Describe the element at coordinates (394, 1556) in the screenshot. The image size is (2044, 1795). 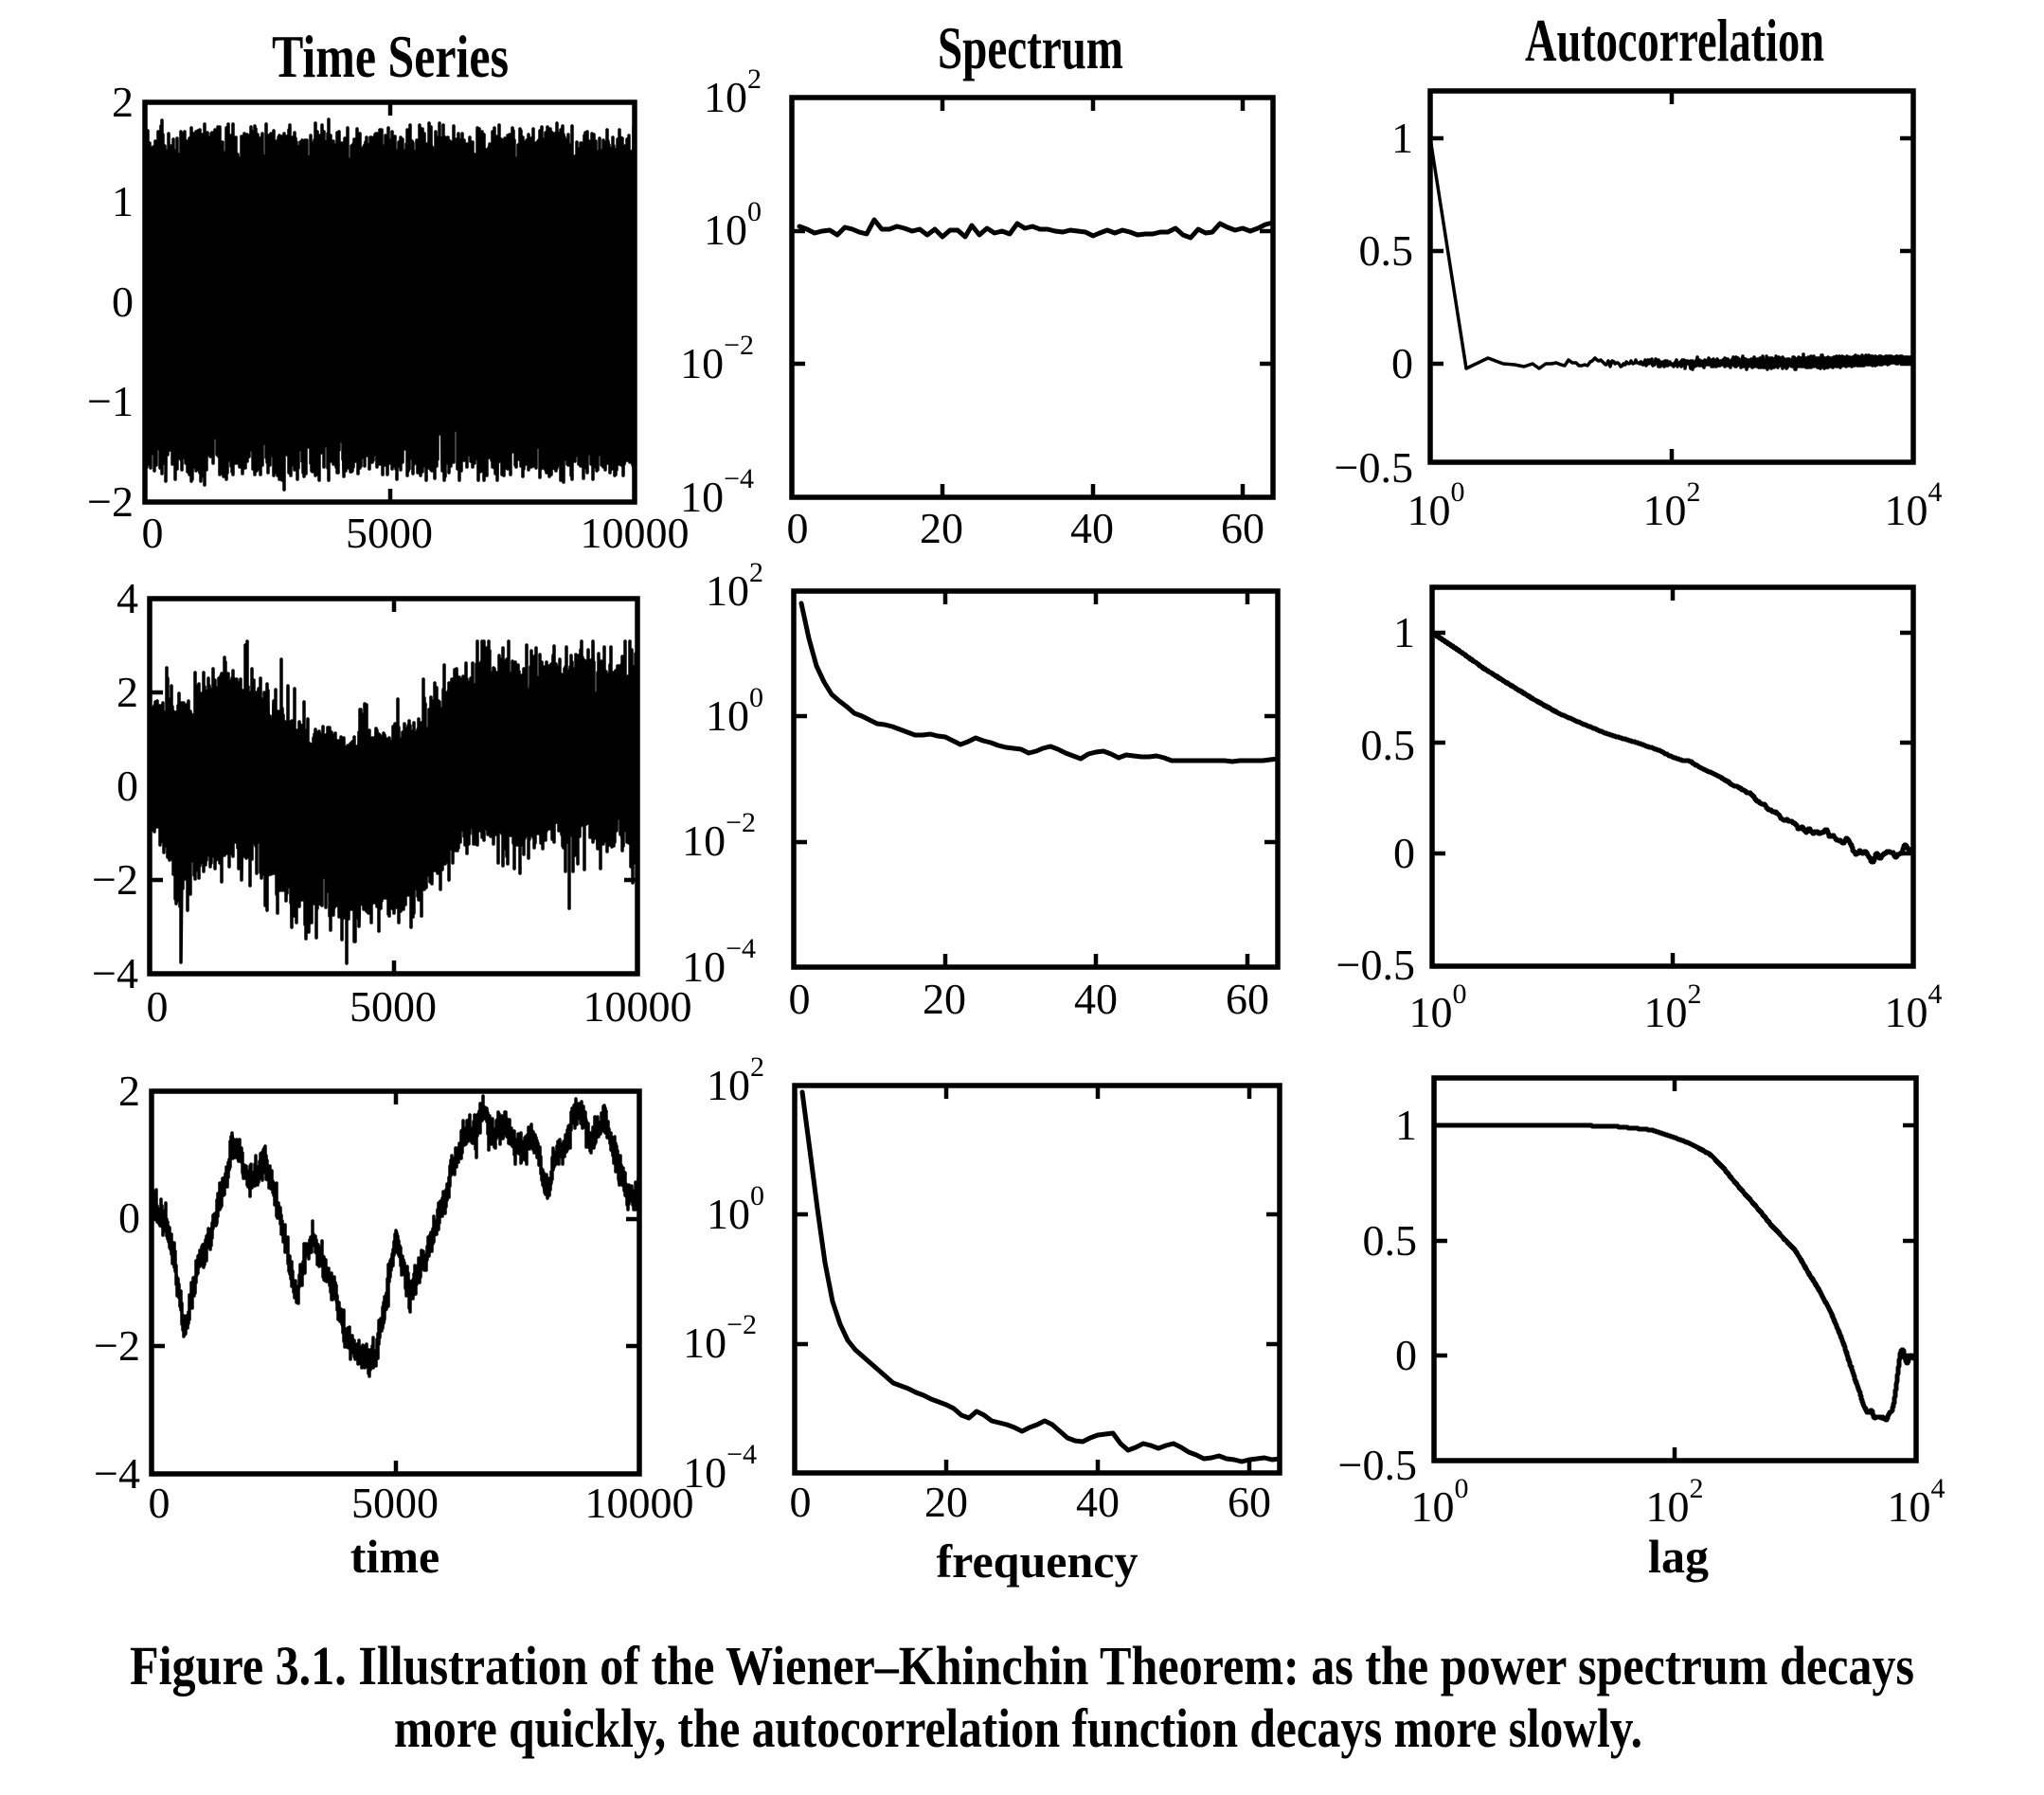
I see `svg-text: time` at that location.